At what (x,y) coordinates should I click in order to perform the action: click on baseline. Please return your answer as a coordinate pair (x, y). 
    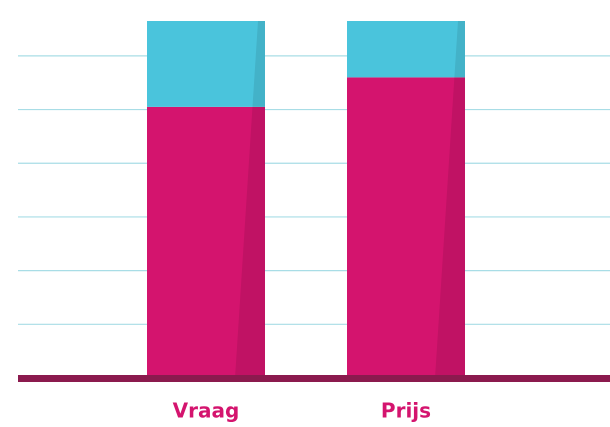
    Looking at the image, I should click on (314, 378).